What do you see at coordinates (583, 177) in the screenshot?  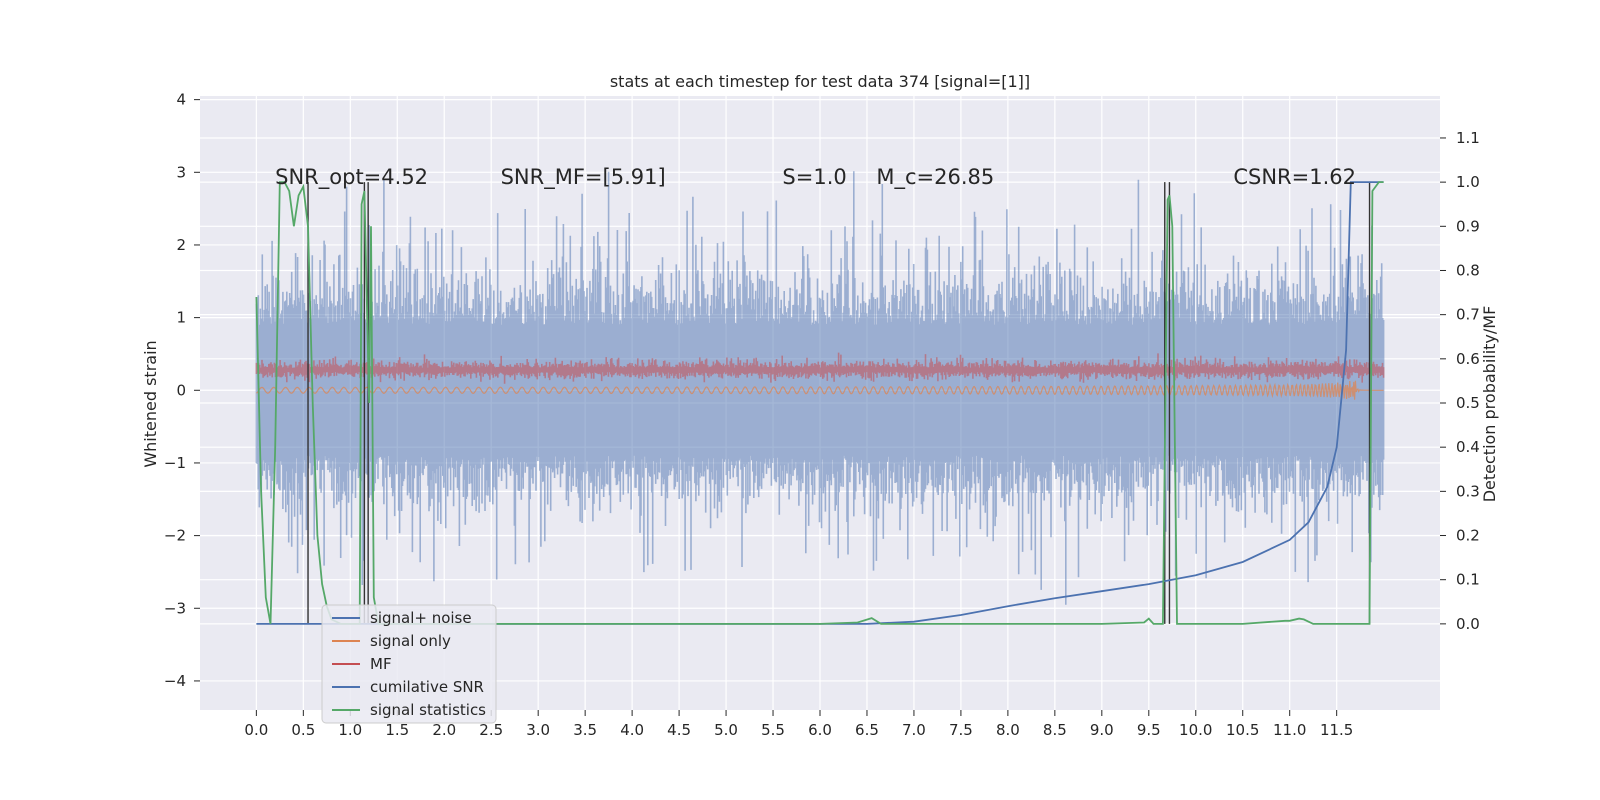 I see `annotation-text: SNR_MF=[5.91]` at bounding box center [583, 177].